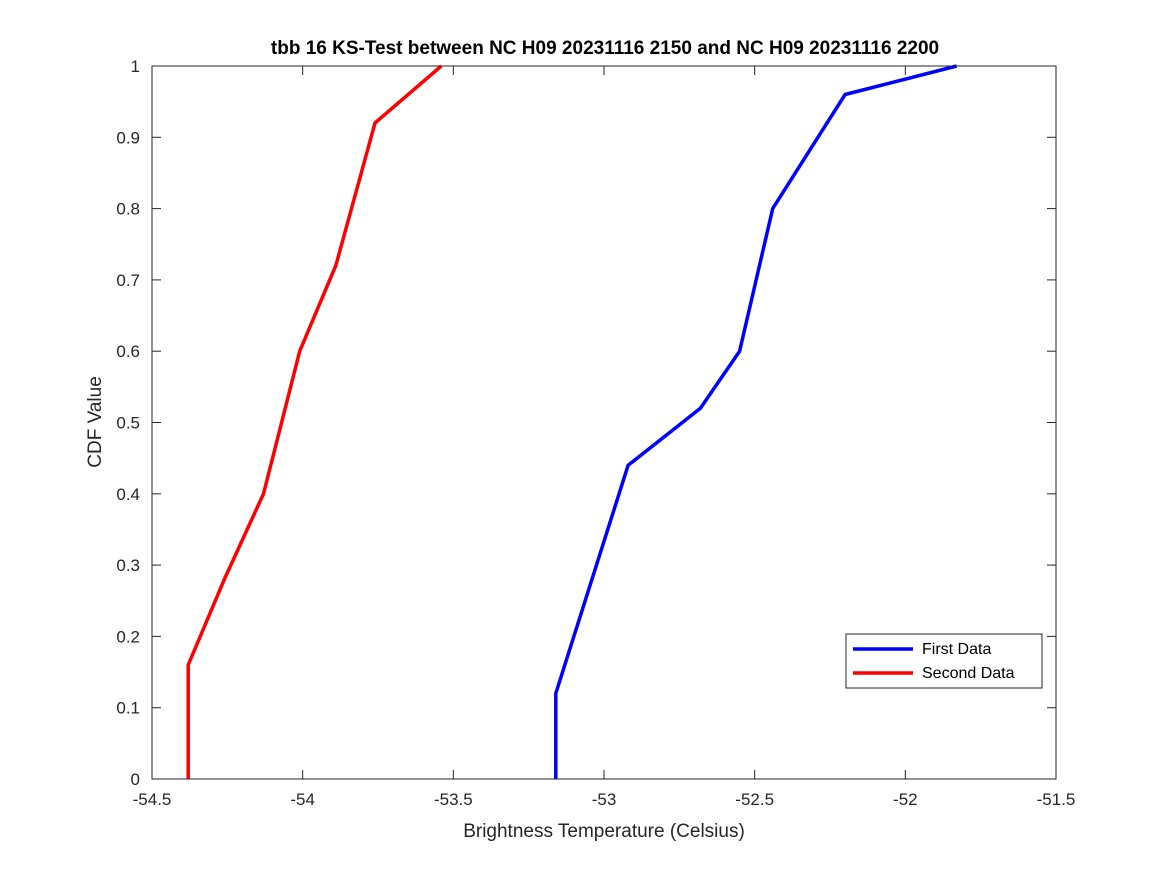 Image resolution: width=1167 pixels, height=875 pixels. What do you see at coordinates (1056, 799) in the screenshot?
I see `x-tick-label: -51.5` at bounding box center [1056, 799].